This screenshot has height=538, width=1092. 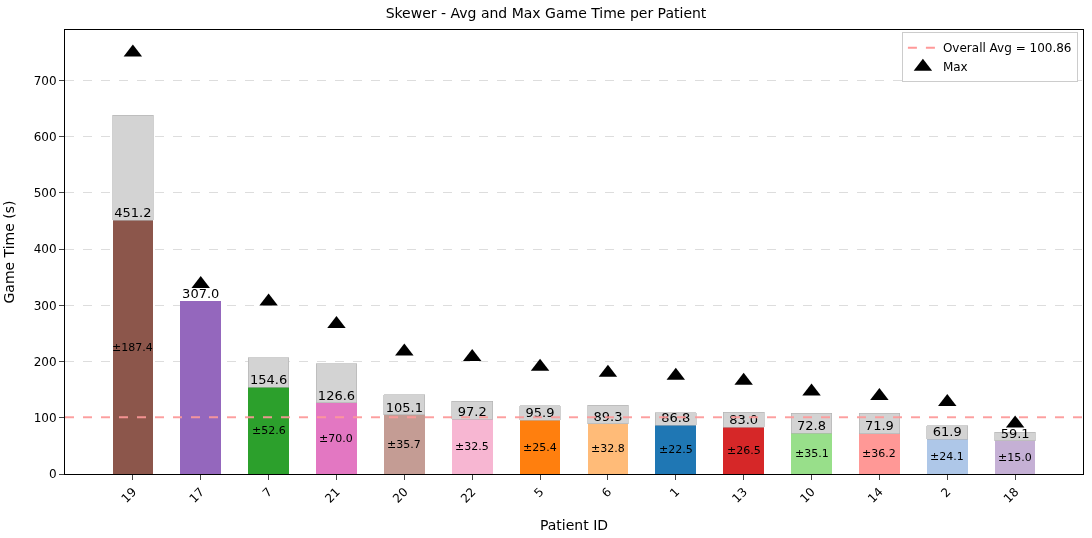 I want to click on data-label: 61.9, so click(x=947, y=431).